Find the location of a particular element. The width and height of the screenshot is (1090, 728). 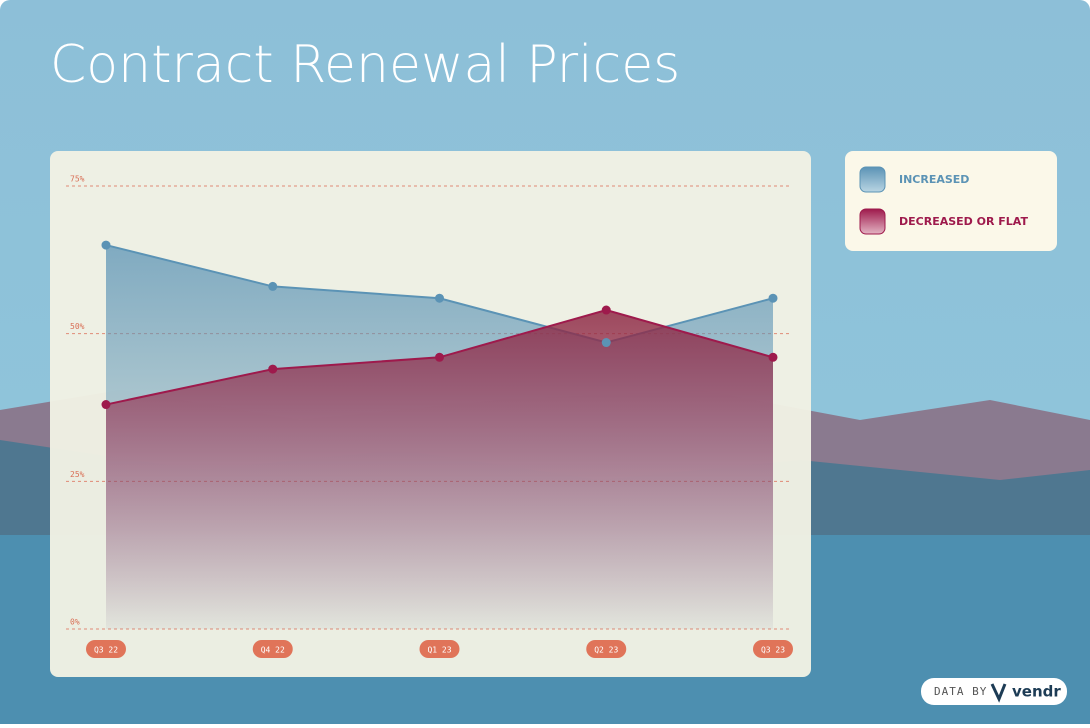

legend-label: INCREASED is located at coordinates (934, 179).